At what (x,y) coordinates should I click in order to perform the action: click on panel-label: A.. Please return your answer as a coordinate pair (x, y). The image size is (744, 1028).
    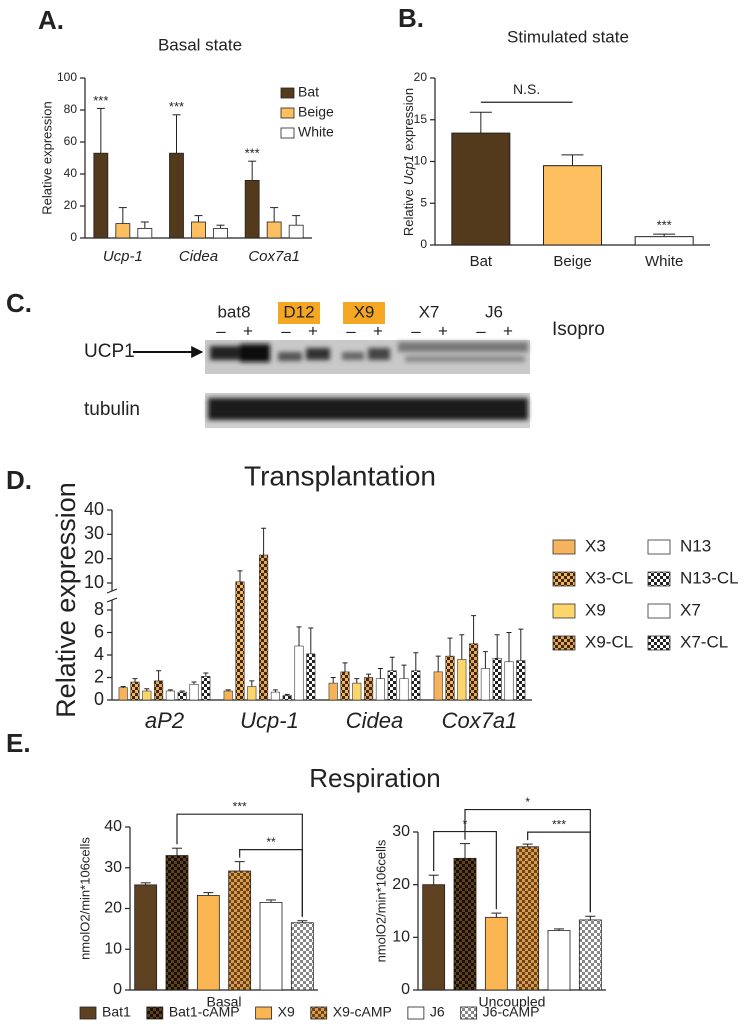
    Looking at the image, I should click on (51, 20).